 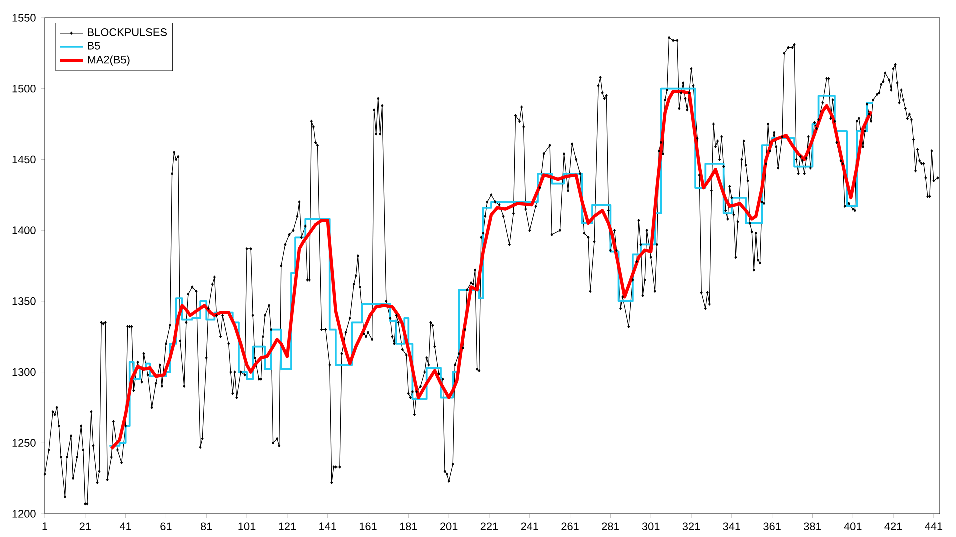 What do you see at coordinates (570, 526) in the screenshot?
I see `x-tick-label: 261` at bounding box center [570, 526].